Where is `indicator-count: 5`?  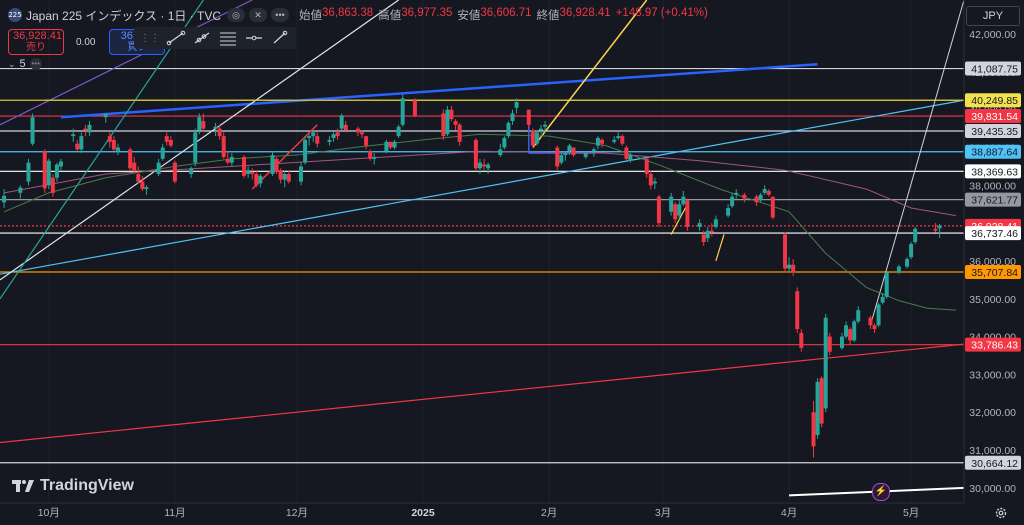 indicator-count: 5 is located at coordinates (22, 64).